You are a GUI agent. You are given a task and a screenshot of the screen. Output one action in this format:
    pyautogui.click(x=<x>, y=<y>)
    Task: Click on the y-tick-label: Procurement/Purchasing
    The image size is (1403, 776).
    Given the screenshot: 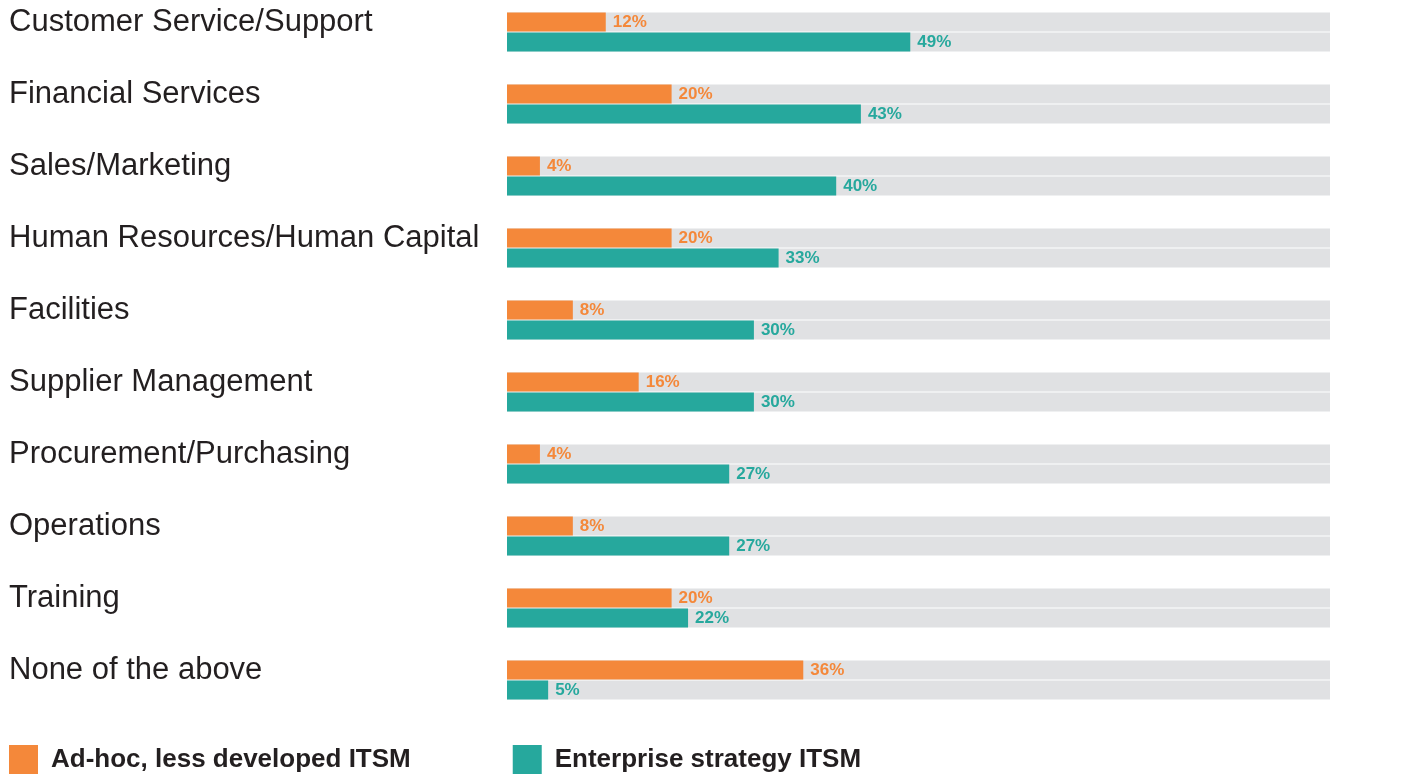 What is the action you would take?
    pyautogui.click(x=180, y=452)
    